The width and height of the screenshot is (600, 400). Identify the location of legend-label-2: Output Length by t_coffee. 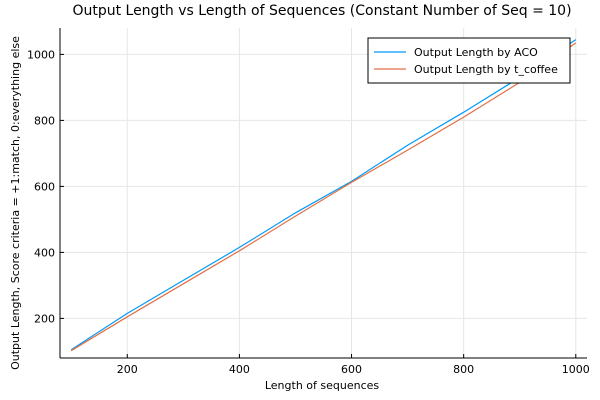
(486, 69).